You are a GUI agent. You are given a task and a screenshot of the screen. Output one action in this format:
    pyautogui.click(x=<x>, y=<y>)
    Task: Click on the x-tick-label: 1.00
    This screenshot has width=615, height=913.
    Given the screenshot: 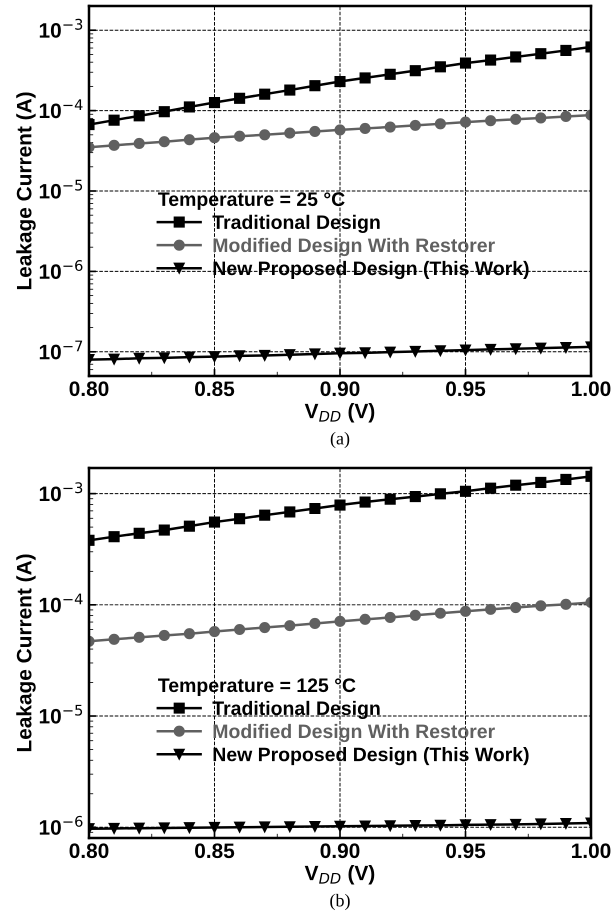 What is the action you would take?
    pyautogui.click(x=591, y=388)
    